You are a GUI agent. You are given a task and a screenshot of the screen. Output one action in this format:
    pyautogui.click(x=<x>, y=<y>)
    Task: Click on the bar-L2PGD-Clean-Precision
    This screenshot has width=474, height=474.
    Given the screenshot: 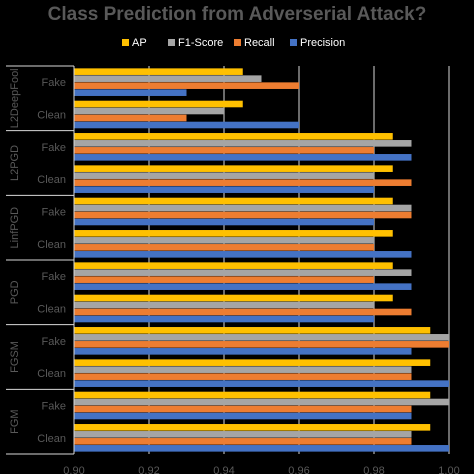 What is the action you would take?
    pyautogui.click(x=224, y=189)
    